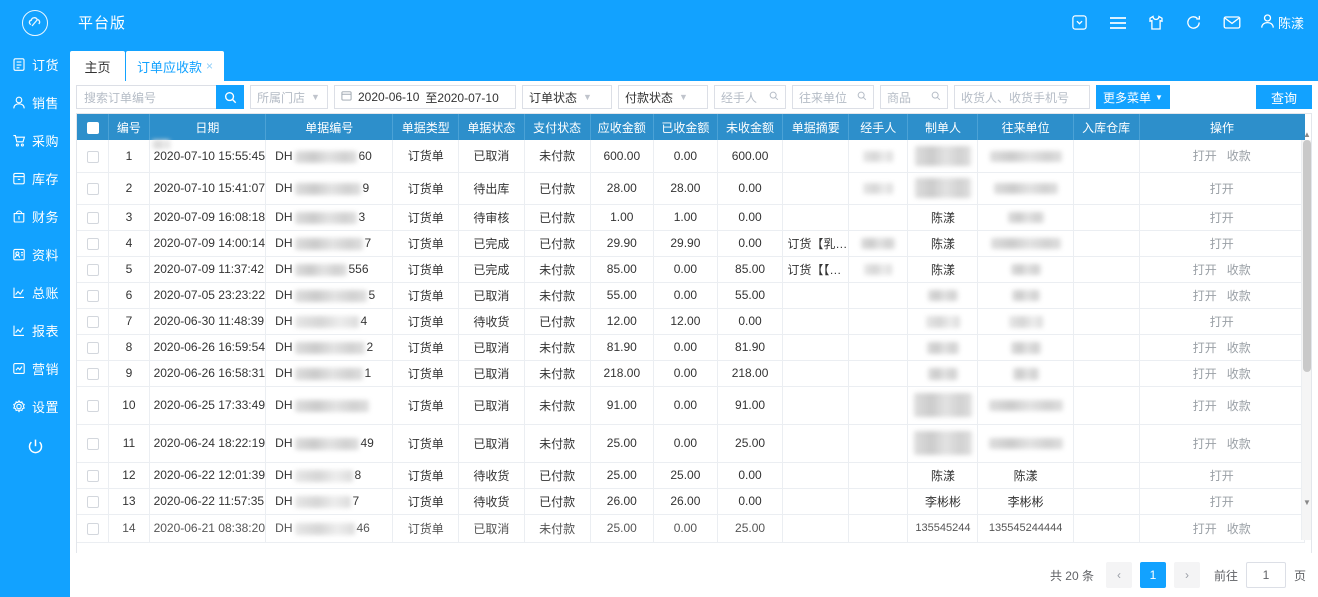  I want to click on tab-home: 主页, so click(97, 66).